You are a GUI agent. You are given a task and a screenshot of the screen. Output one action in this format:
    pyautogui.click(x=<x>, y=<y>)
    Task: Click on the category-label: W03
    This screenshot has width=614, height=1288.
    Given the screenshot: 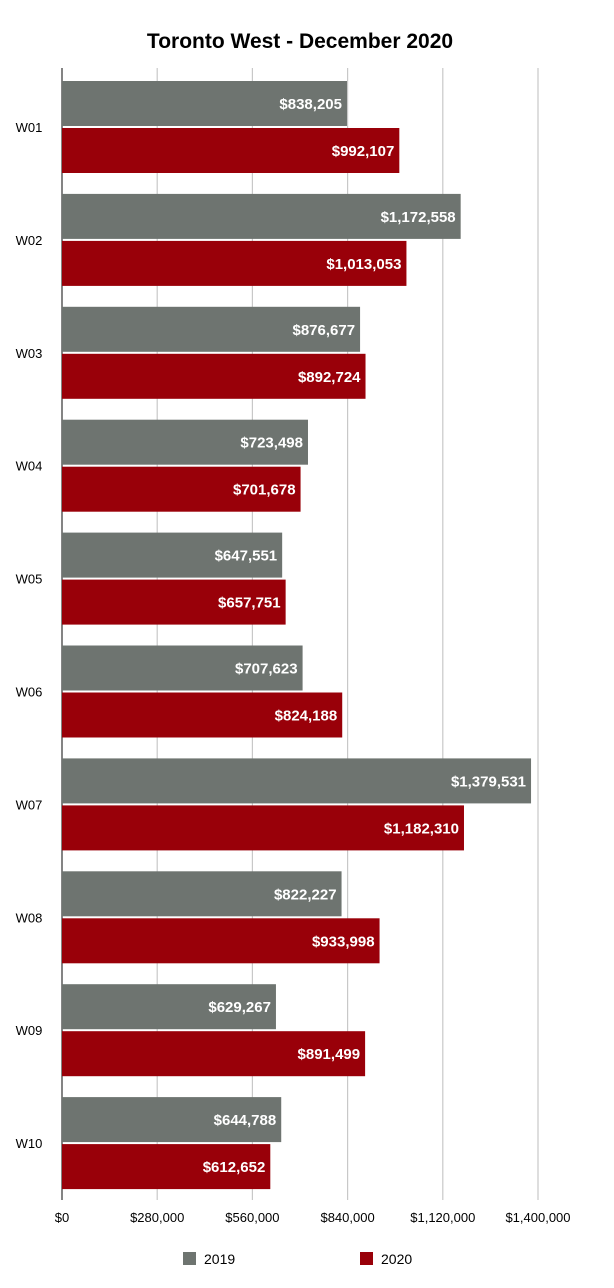 What is the action you would take?
    pyautogui.click(x=29, y=353)
    